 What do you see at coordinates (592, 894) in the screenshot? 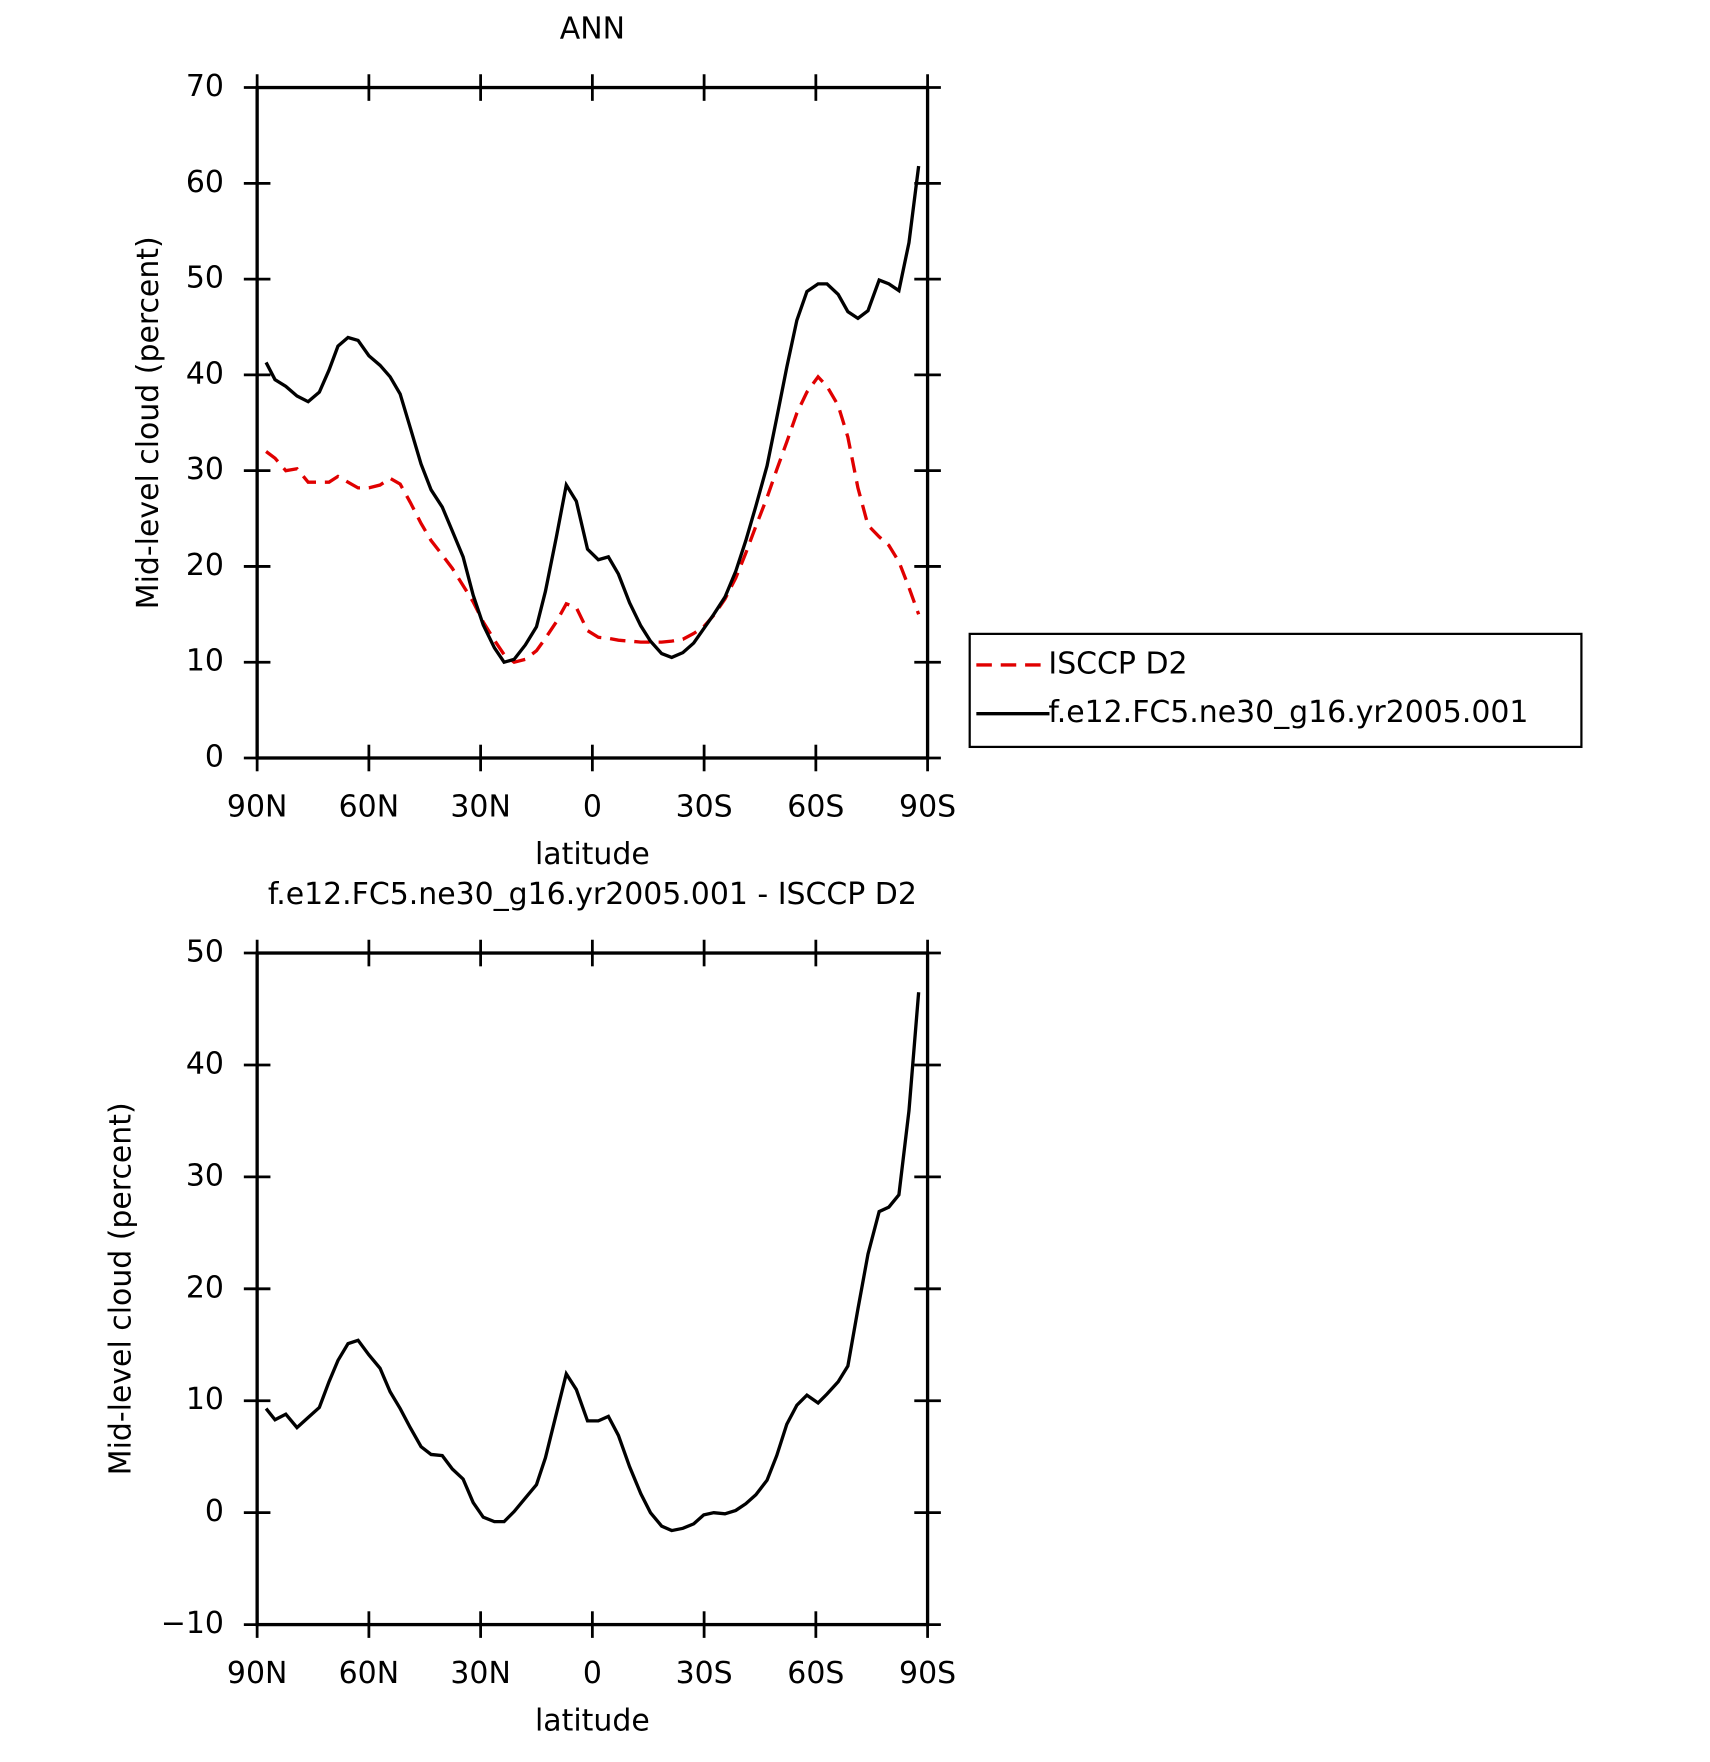
I see `chart-title: f.e12.FC5.ne30_g16.yr2005.001 - ISCCP D2` at bounding box center [592, 894].